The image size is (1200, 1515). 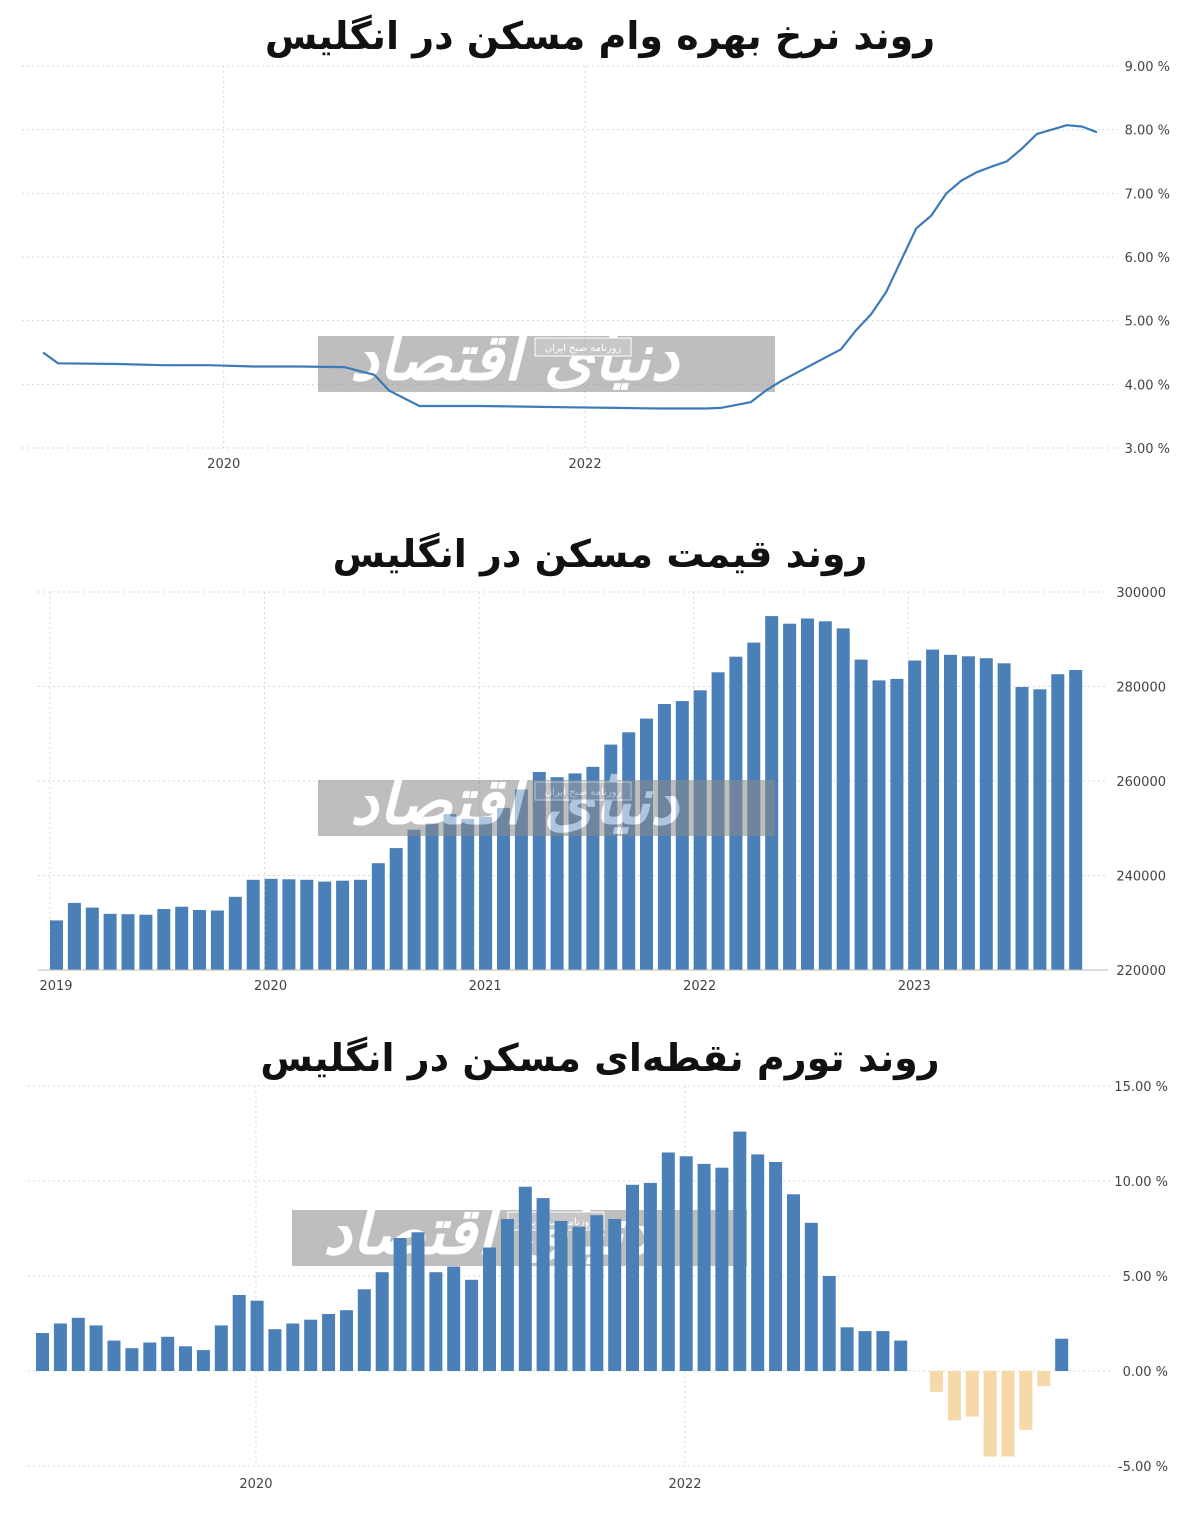 I want to click on y-tick-label: 7.00 %, so click(x=1147, y=194).